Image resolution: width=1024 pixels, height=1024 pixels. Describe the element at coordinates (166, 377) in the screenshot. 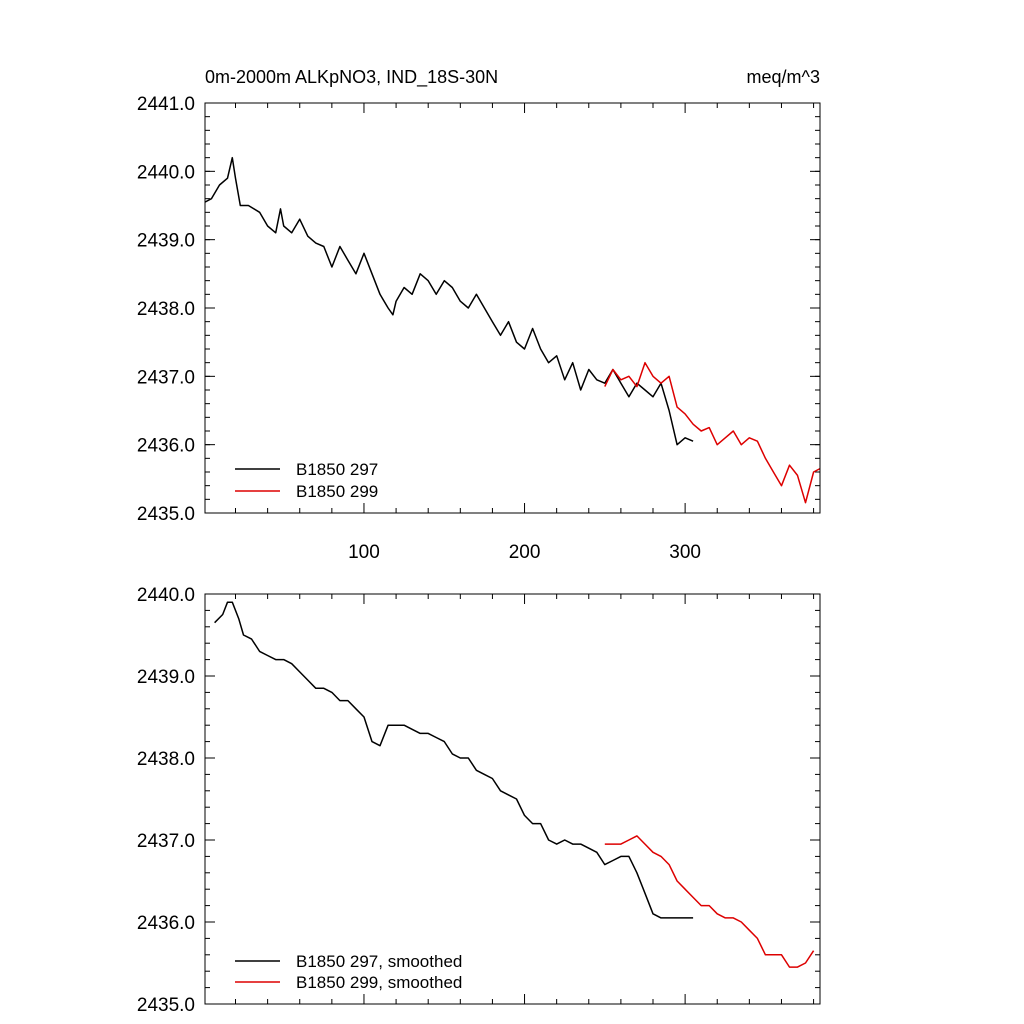

I see `top-y-tick-label: 2437.0` at that location.